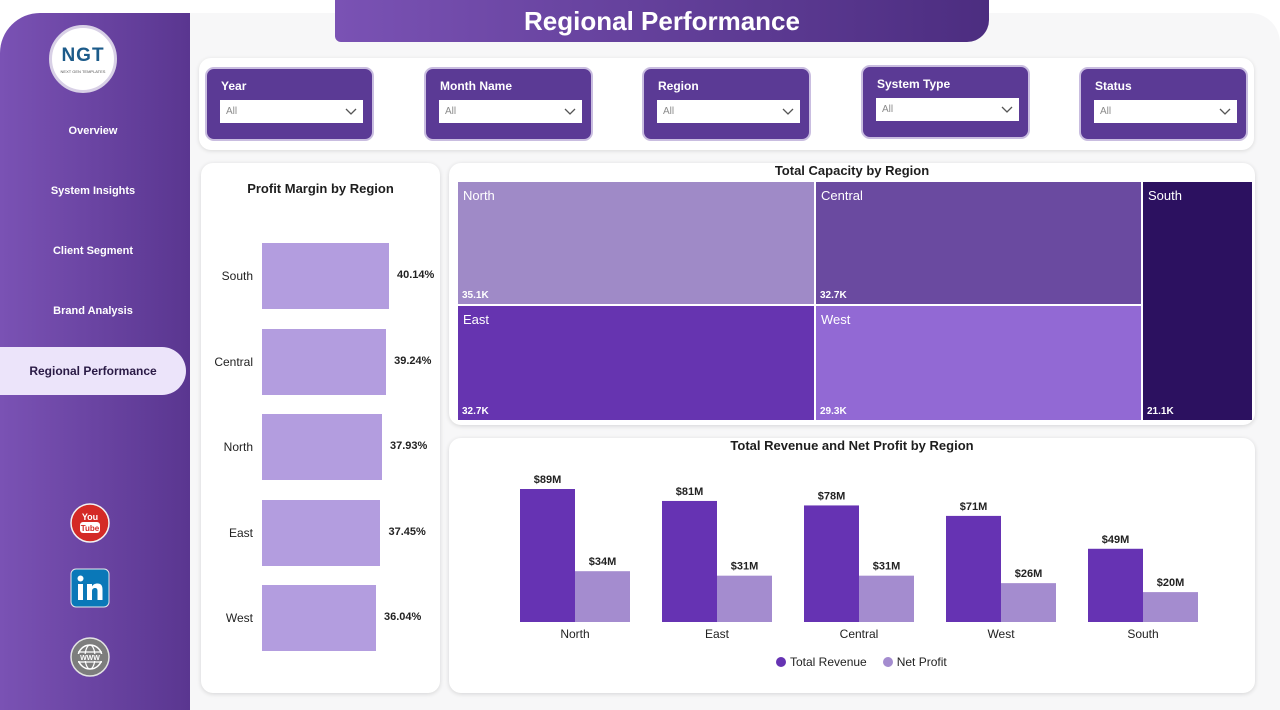 The height and width of the screenshot is (710, 1280). What do you see at coordinates (413, 360) in the screenshot?
I see `margin-value-label: 39.24%` at bounding box center [413, 360].